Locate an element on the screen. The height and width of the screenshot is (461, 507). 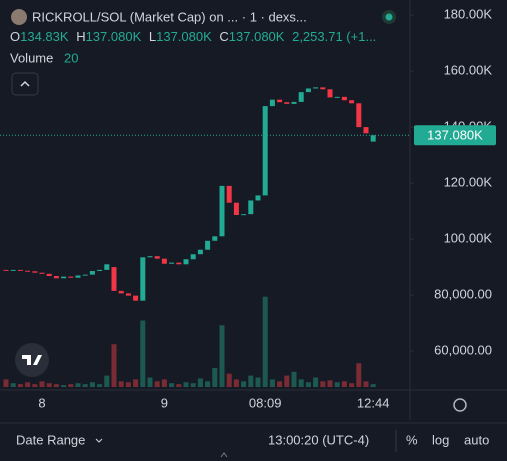
x-tick-label: 08:09 is located at coordinates (265, 402).